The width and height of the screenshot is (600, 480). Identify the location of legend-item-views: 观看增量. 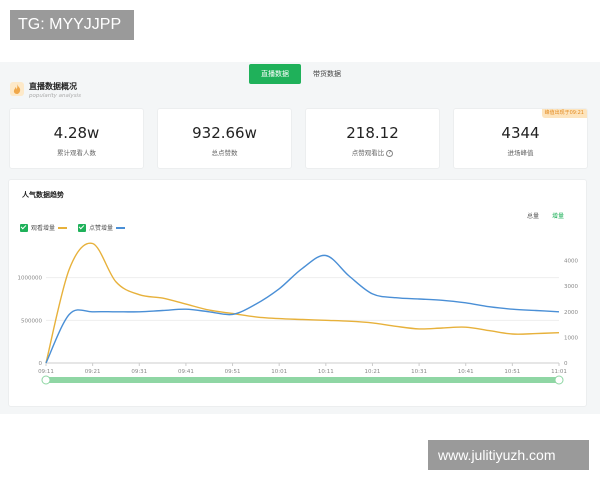
(44, 227).